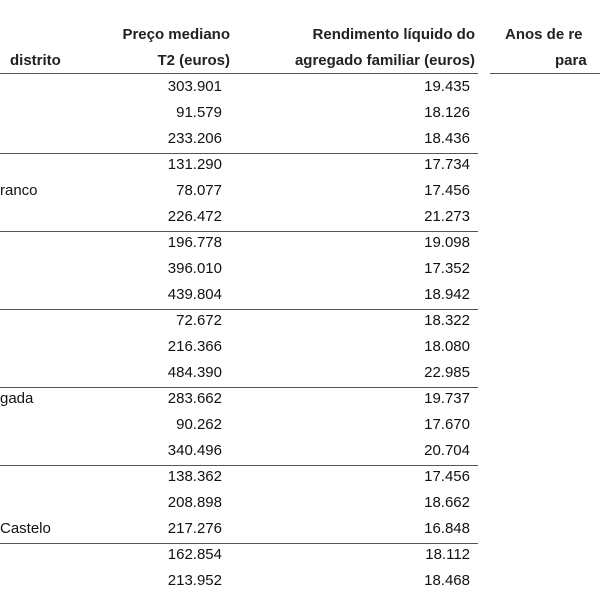  I want to click on header-income: agregado familiar (euros), so click(384, 60).